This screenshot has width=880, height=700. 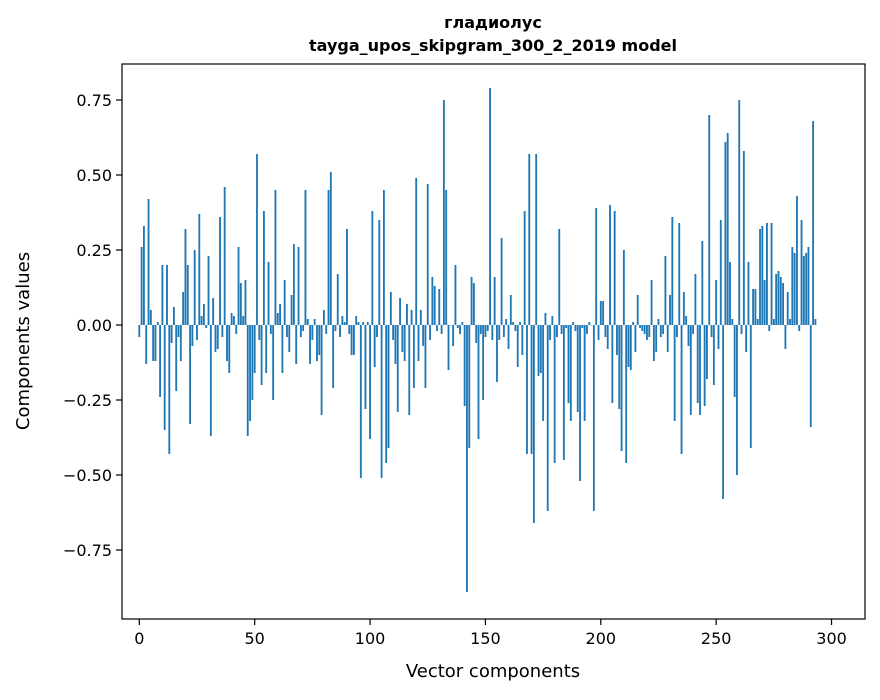 What do you see at coordinates (94, 325) in the screenshot?
I see `y-tick-label: 0.00` at bounding box center [94, 325].